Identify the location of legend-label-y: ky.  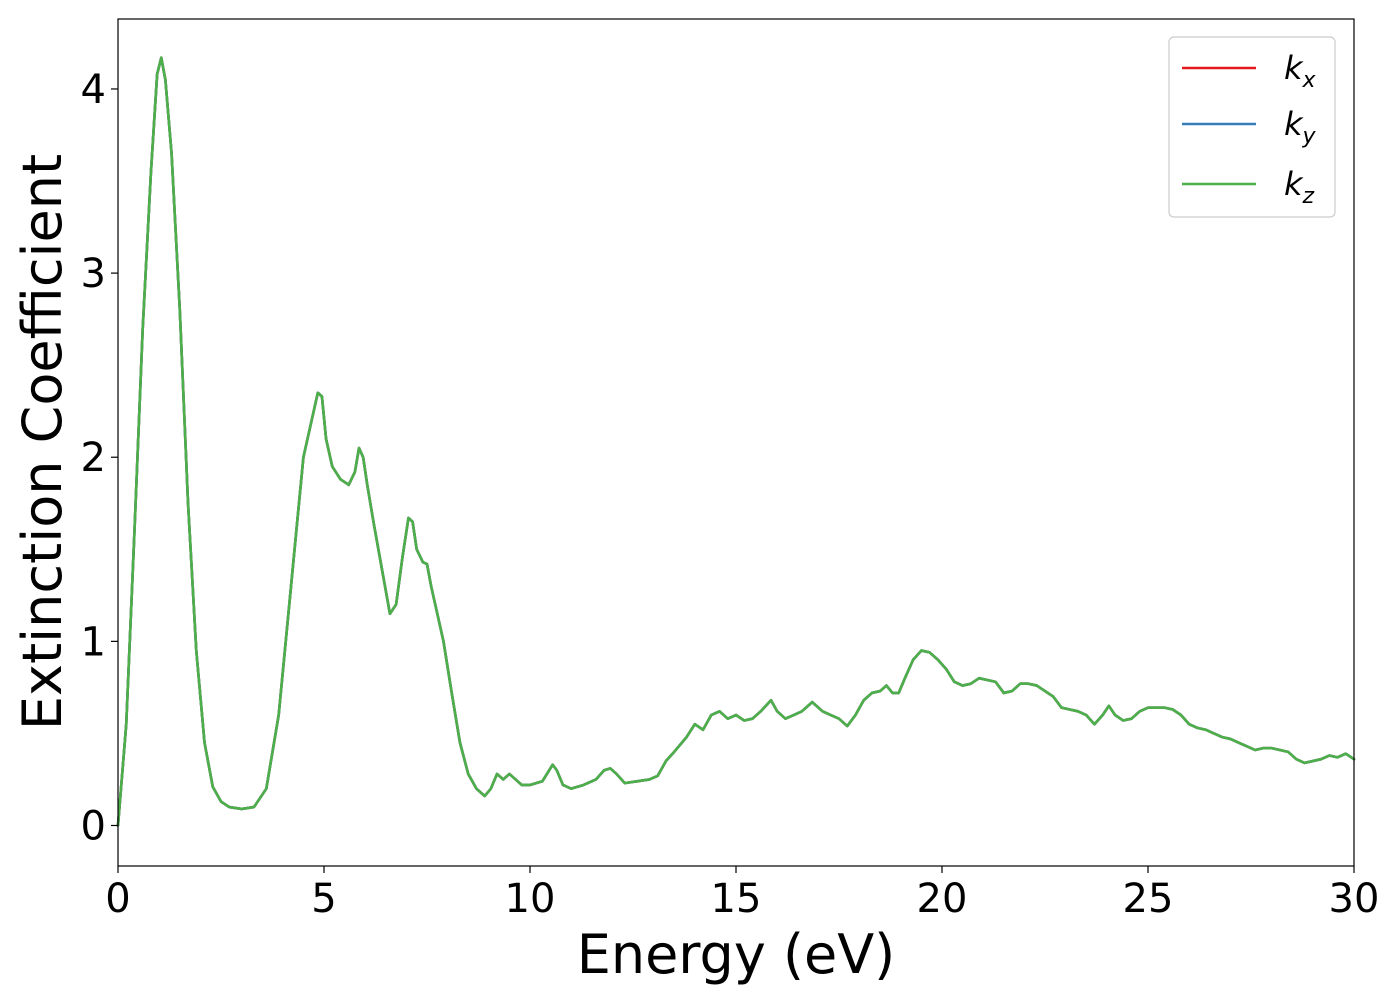
(1300, 127).